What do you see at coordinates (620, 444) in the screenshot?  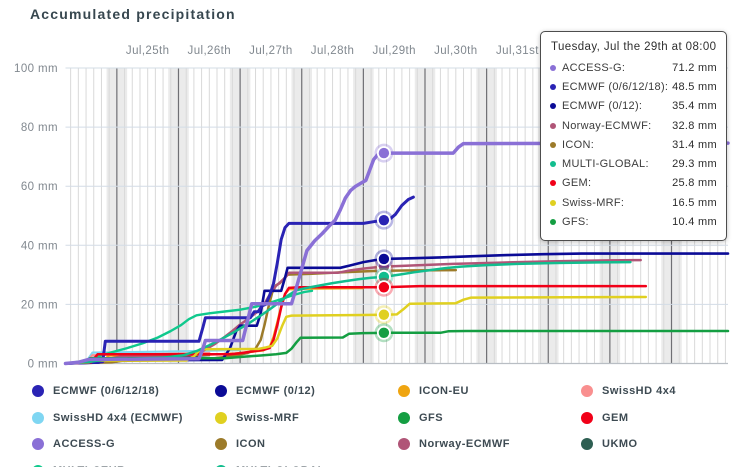 I see `legend-label: UKMO` at bounding box center [620, 444].